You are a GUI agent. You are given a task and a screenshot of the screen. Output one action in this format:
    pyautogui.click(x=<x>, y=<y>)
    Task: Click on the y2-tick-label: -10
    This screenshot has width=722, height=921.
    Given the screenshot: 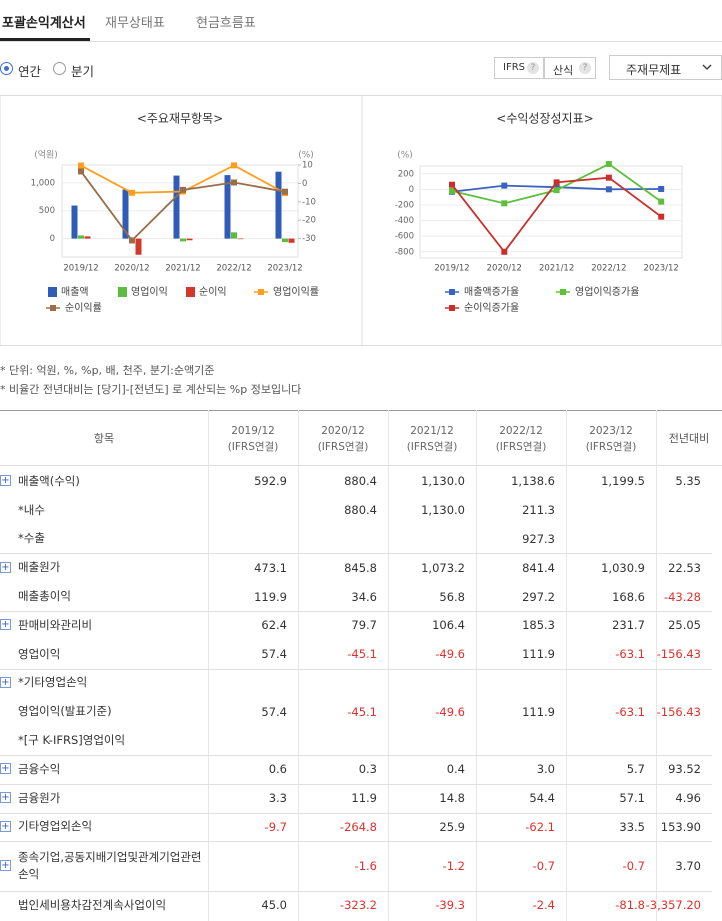 What is the action you would take?
    pyautogui.click(x=309, y=202)
    